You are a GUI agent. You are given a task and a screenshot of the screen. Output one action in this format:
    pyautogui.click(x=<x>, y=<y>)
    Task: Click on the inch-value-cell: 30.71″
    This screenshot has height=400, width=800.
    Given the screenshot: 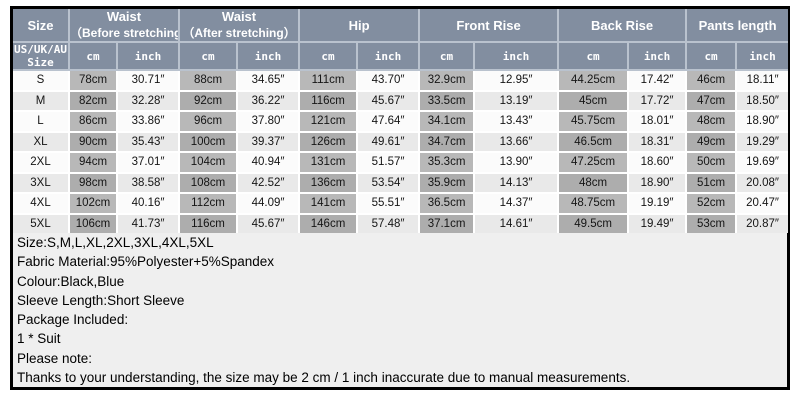 What is the action you would take?
    pyautogui.click(x=148, y=80)
    